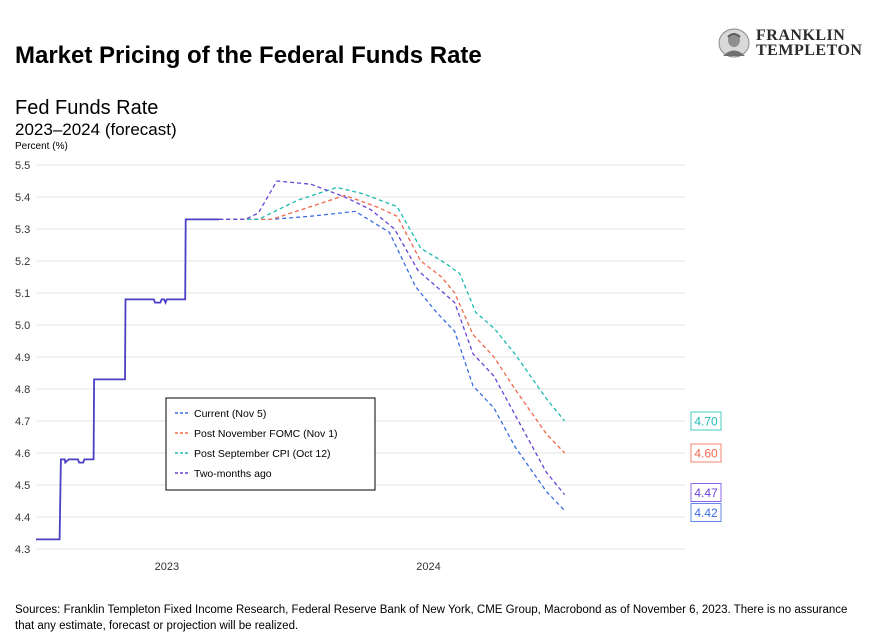 Image resolution: width=872 pixels, height=641 pixels. I want to click on historical-line, so click(128, 379).